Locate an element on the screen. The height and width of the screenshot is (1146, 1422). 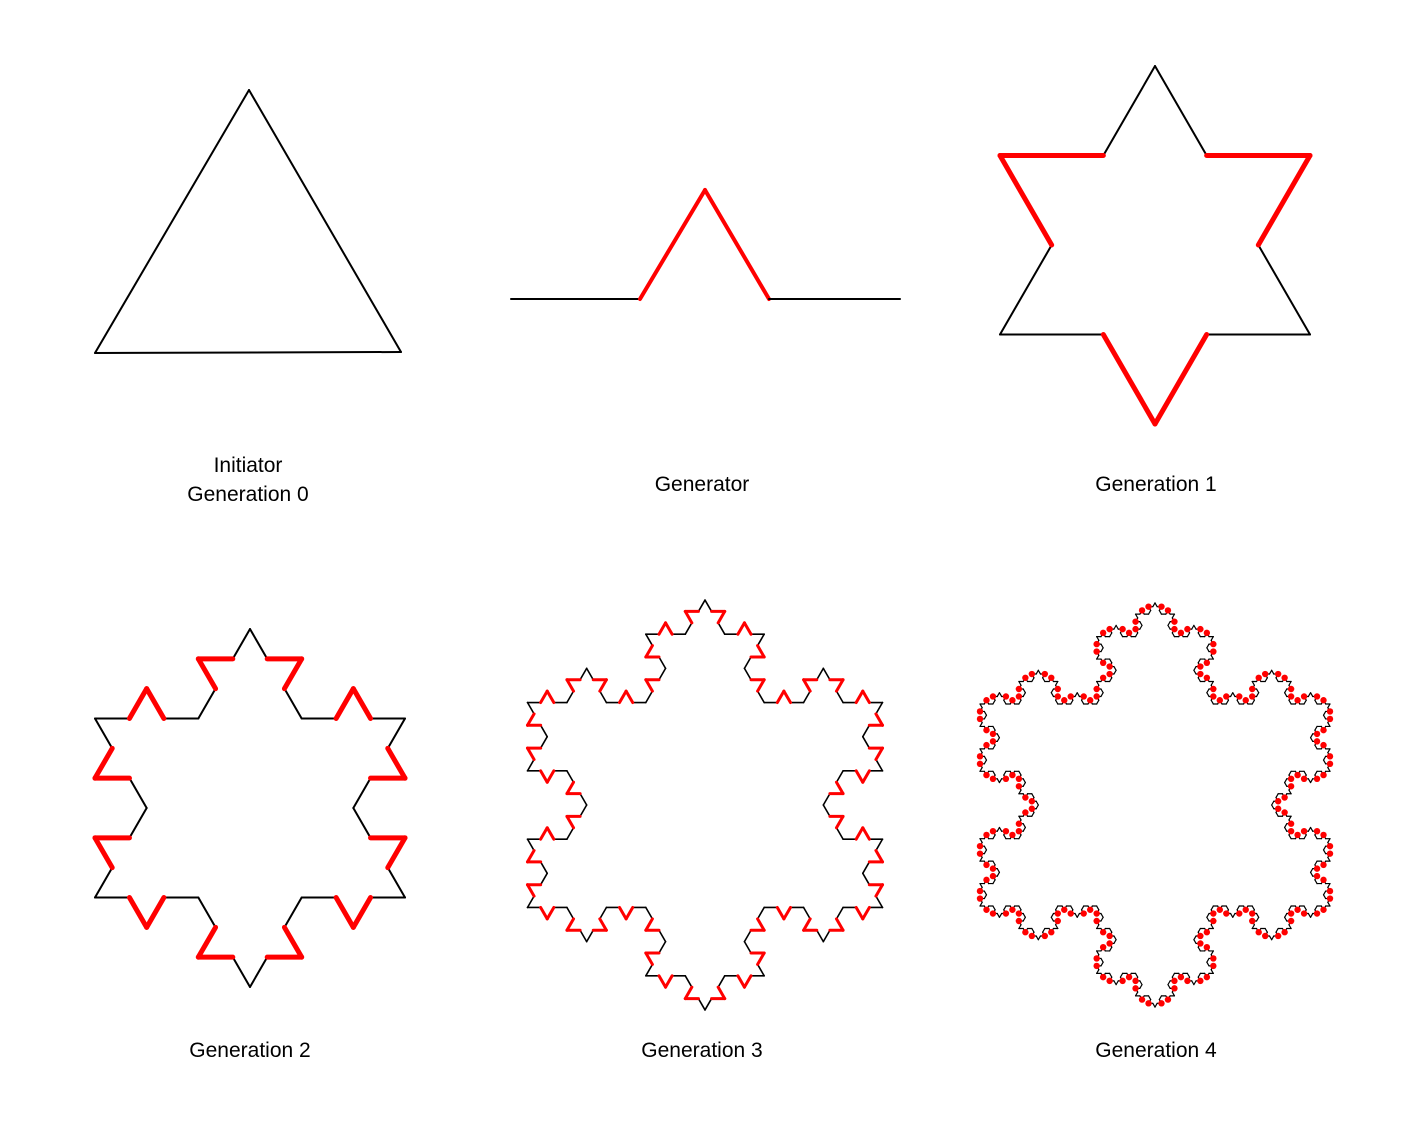
caption-initiator-line-2: Generation 0 is located at coordinates (248, 494).